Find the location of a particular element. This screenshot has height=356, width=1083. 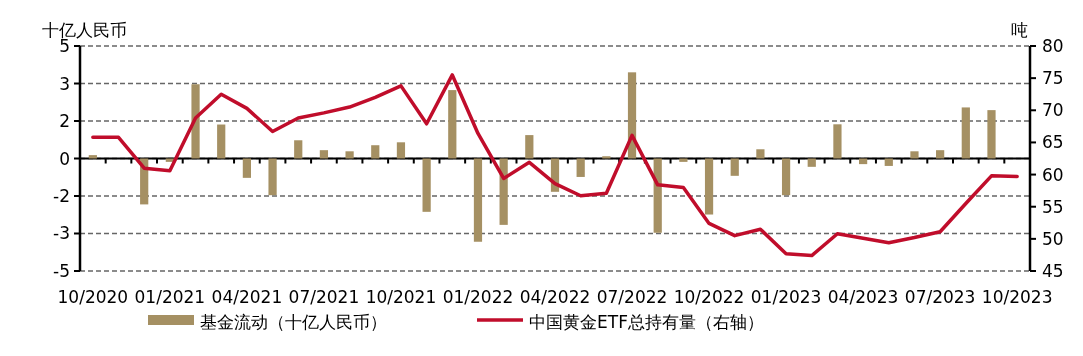

x-tick-label: 01/2021 is located at coordinates (170, 297).